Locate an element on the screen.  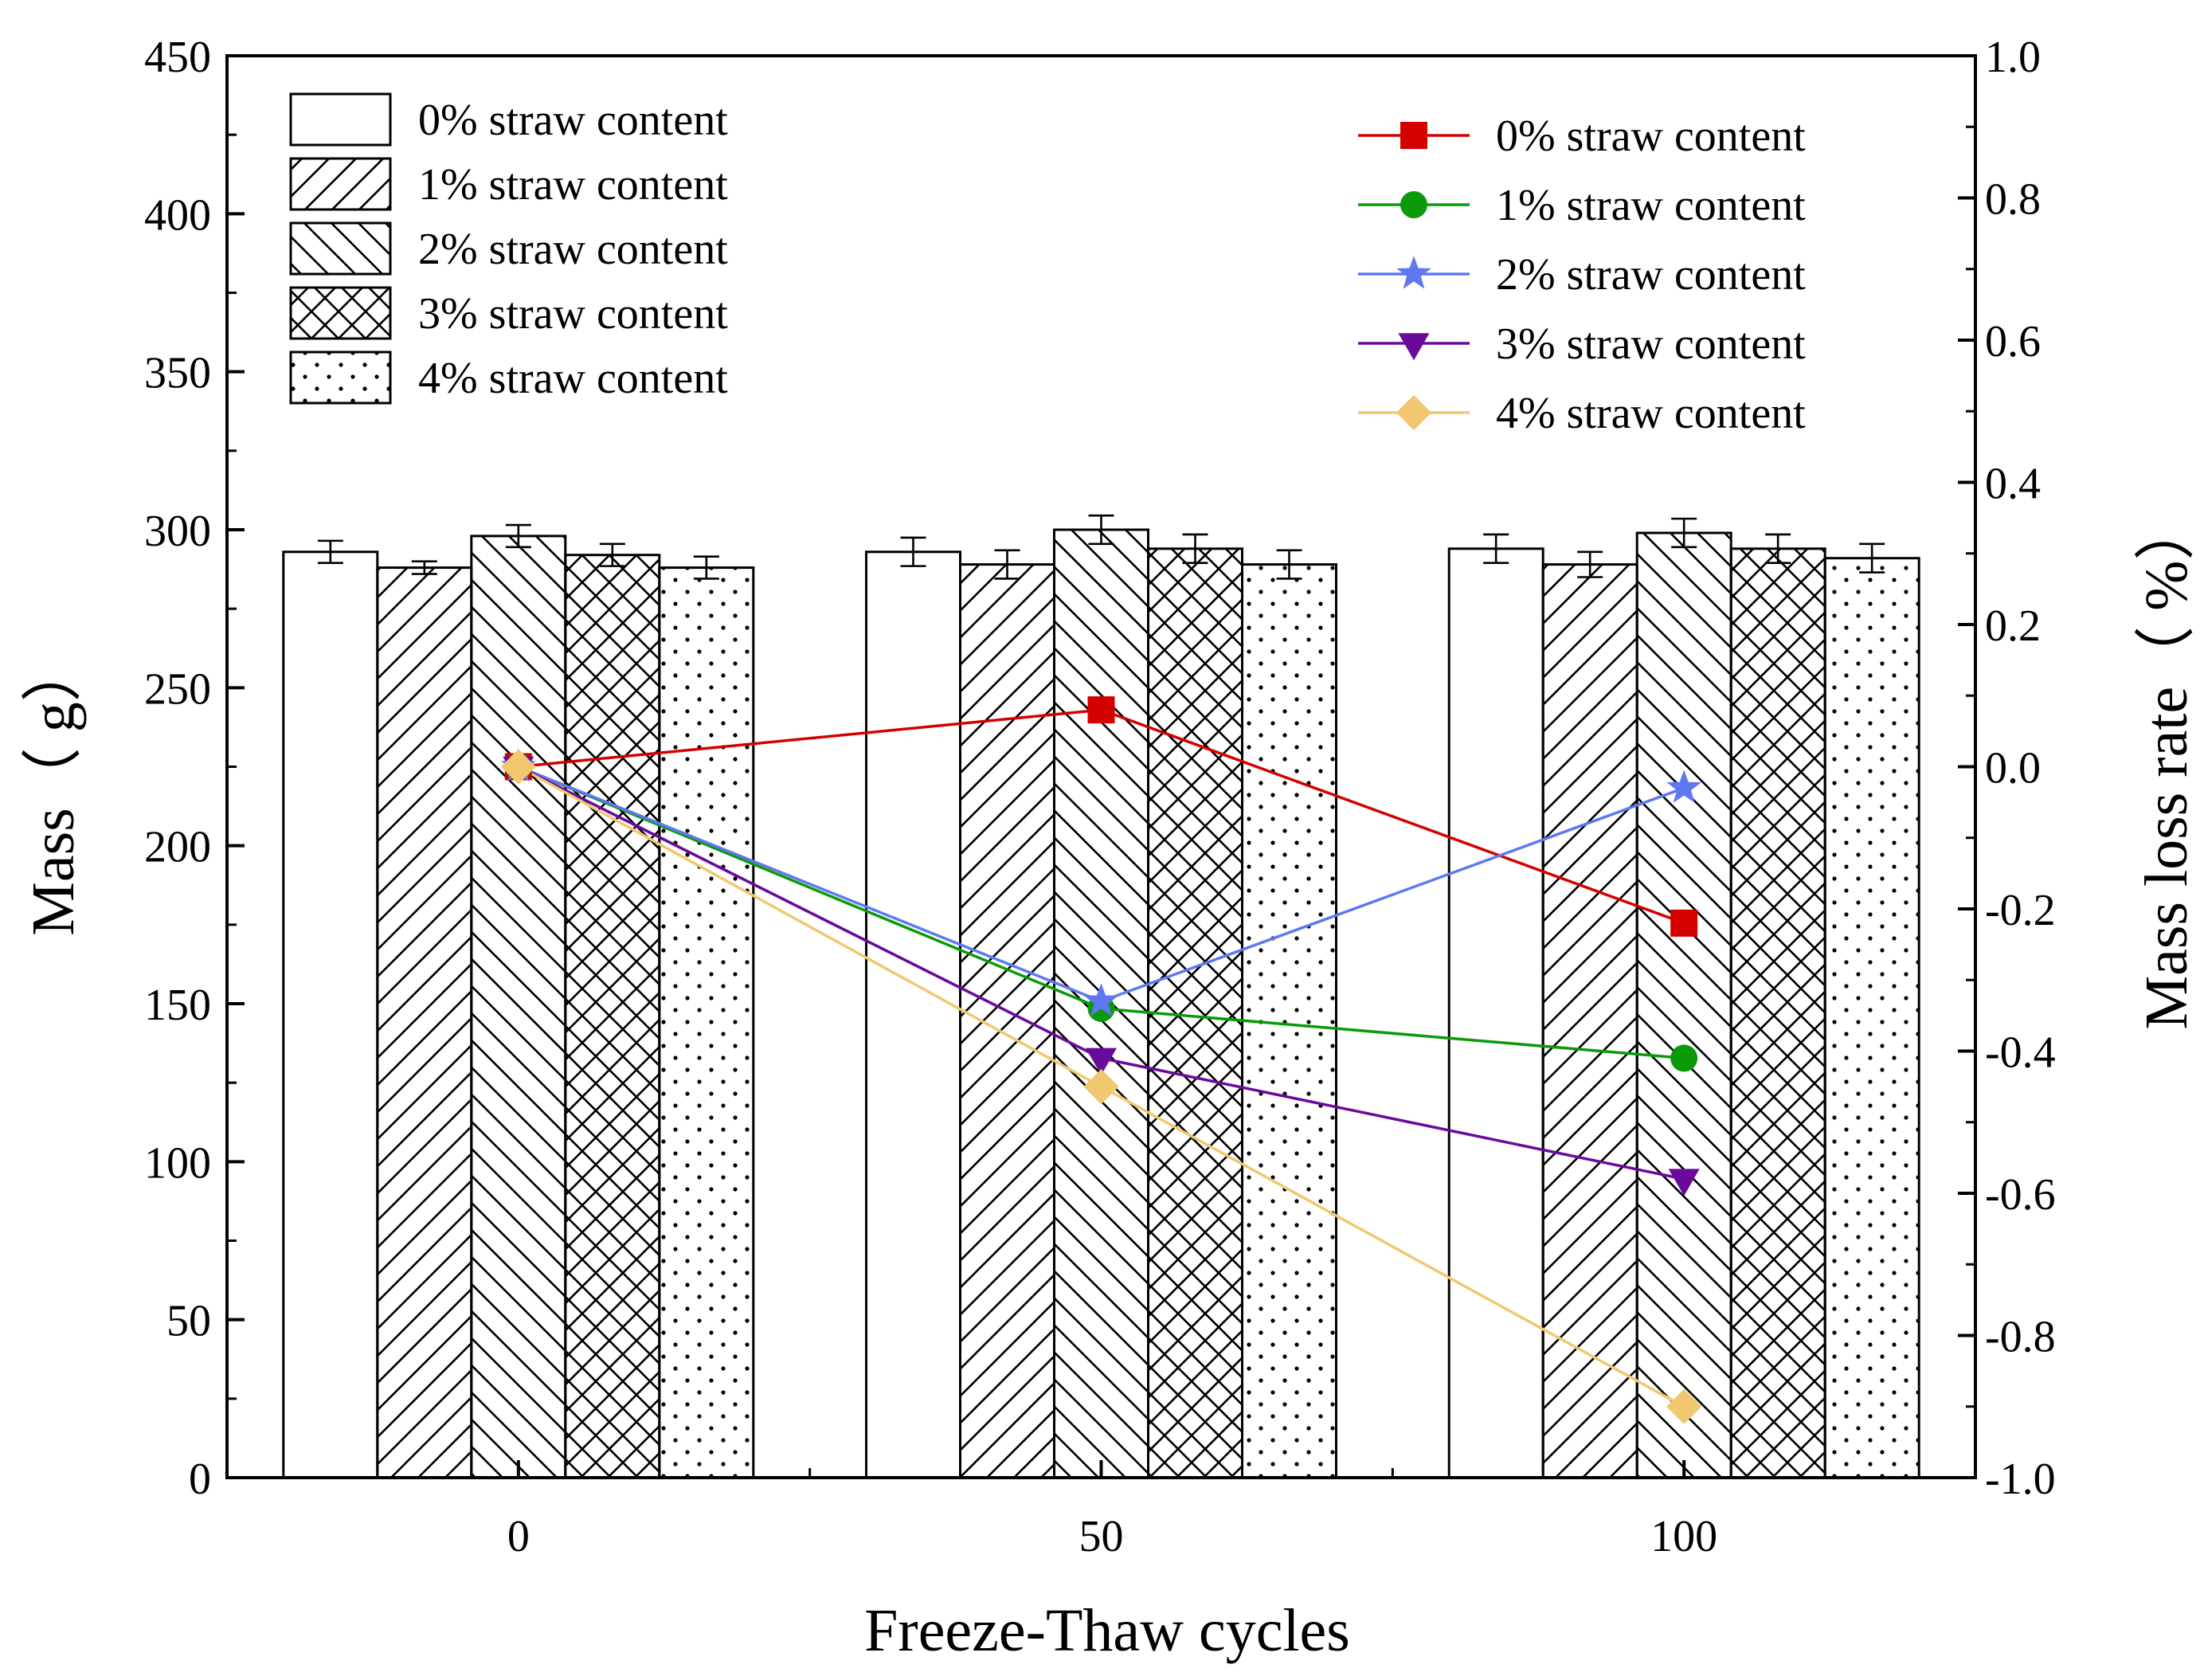
y2-axis-title: Mass loss rate（ %） is located at coordinates (2166, 765).